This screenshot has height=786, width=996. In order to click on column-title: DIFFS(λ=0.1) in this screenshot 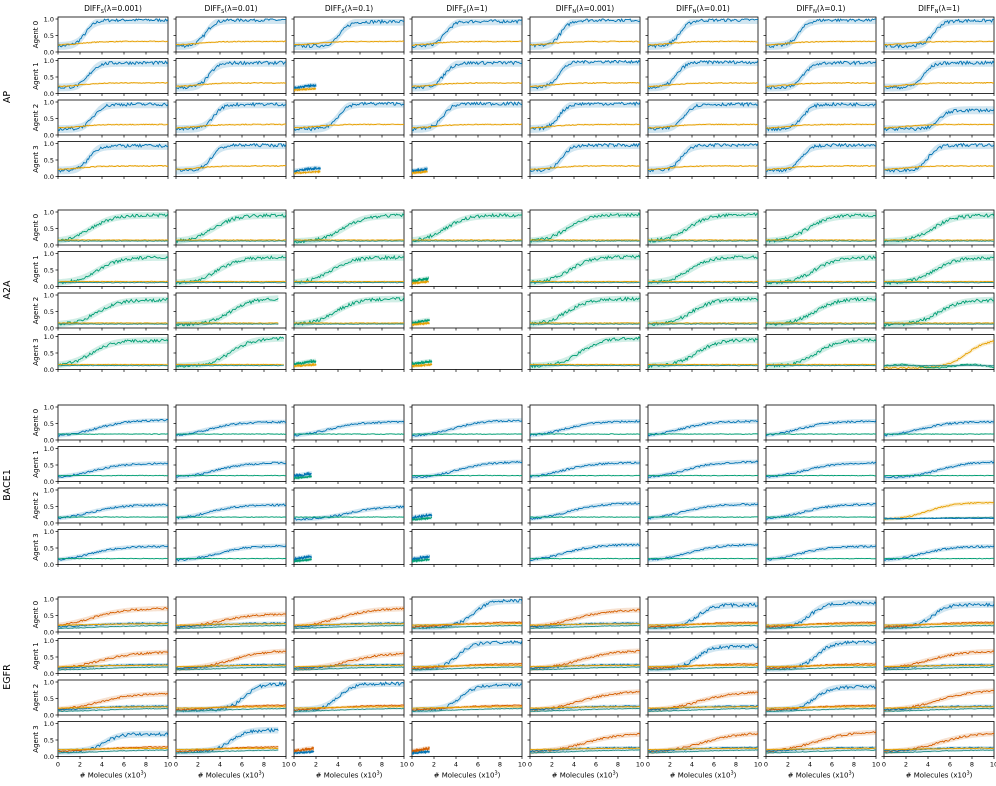, I will do `click(349, 9)`.